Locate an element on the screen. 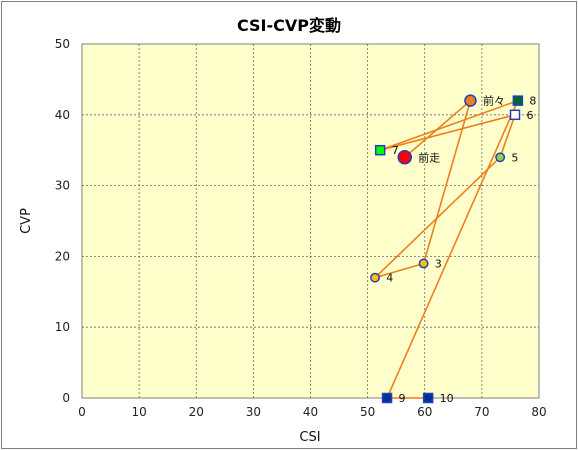 The height and width of the screenshot is (450, 578). x-axis-label: CSI is located at coordinates (309, 437).